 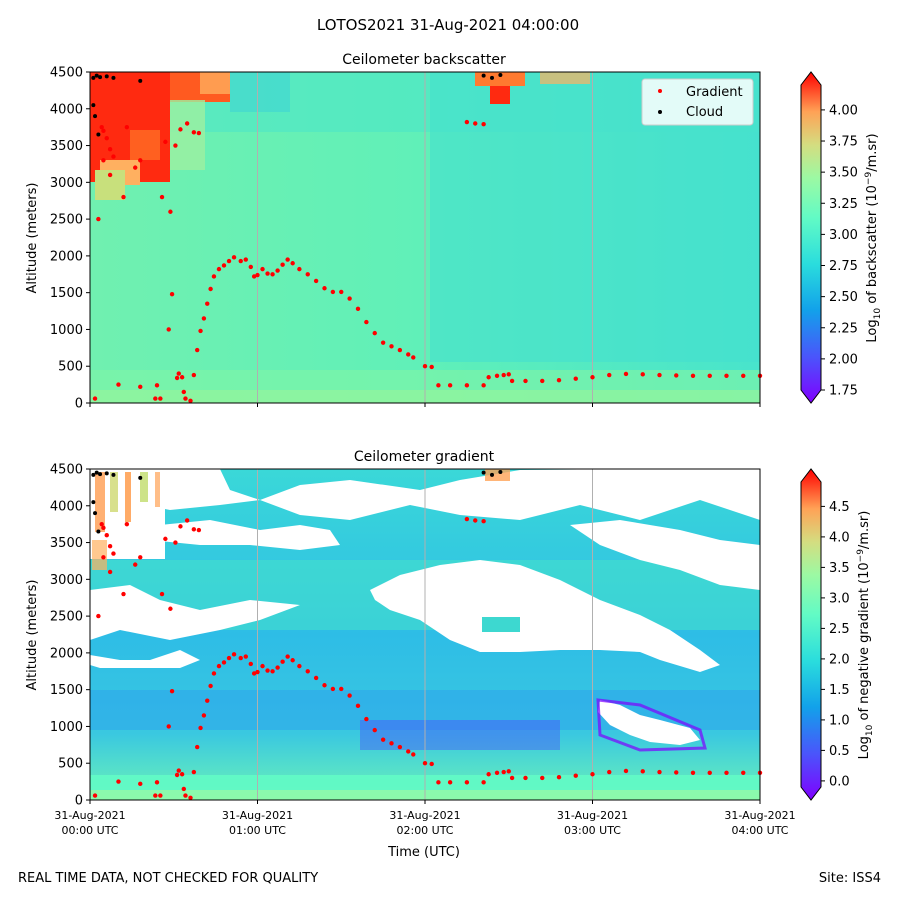 I want to click on legend-cloud-marker, so click(x=660, y=112).